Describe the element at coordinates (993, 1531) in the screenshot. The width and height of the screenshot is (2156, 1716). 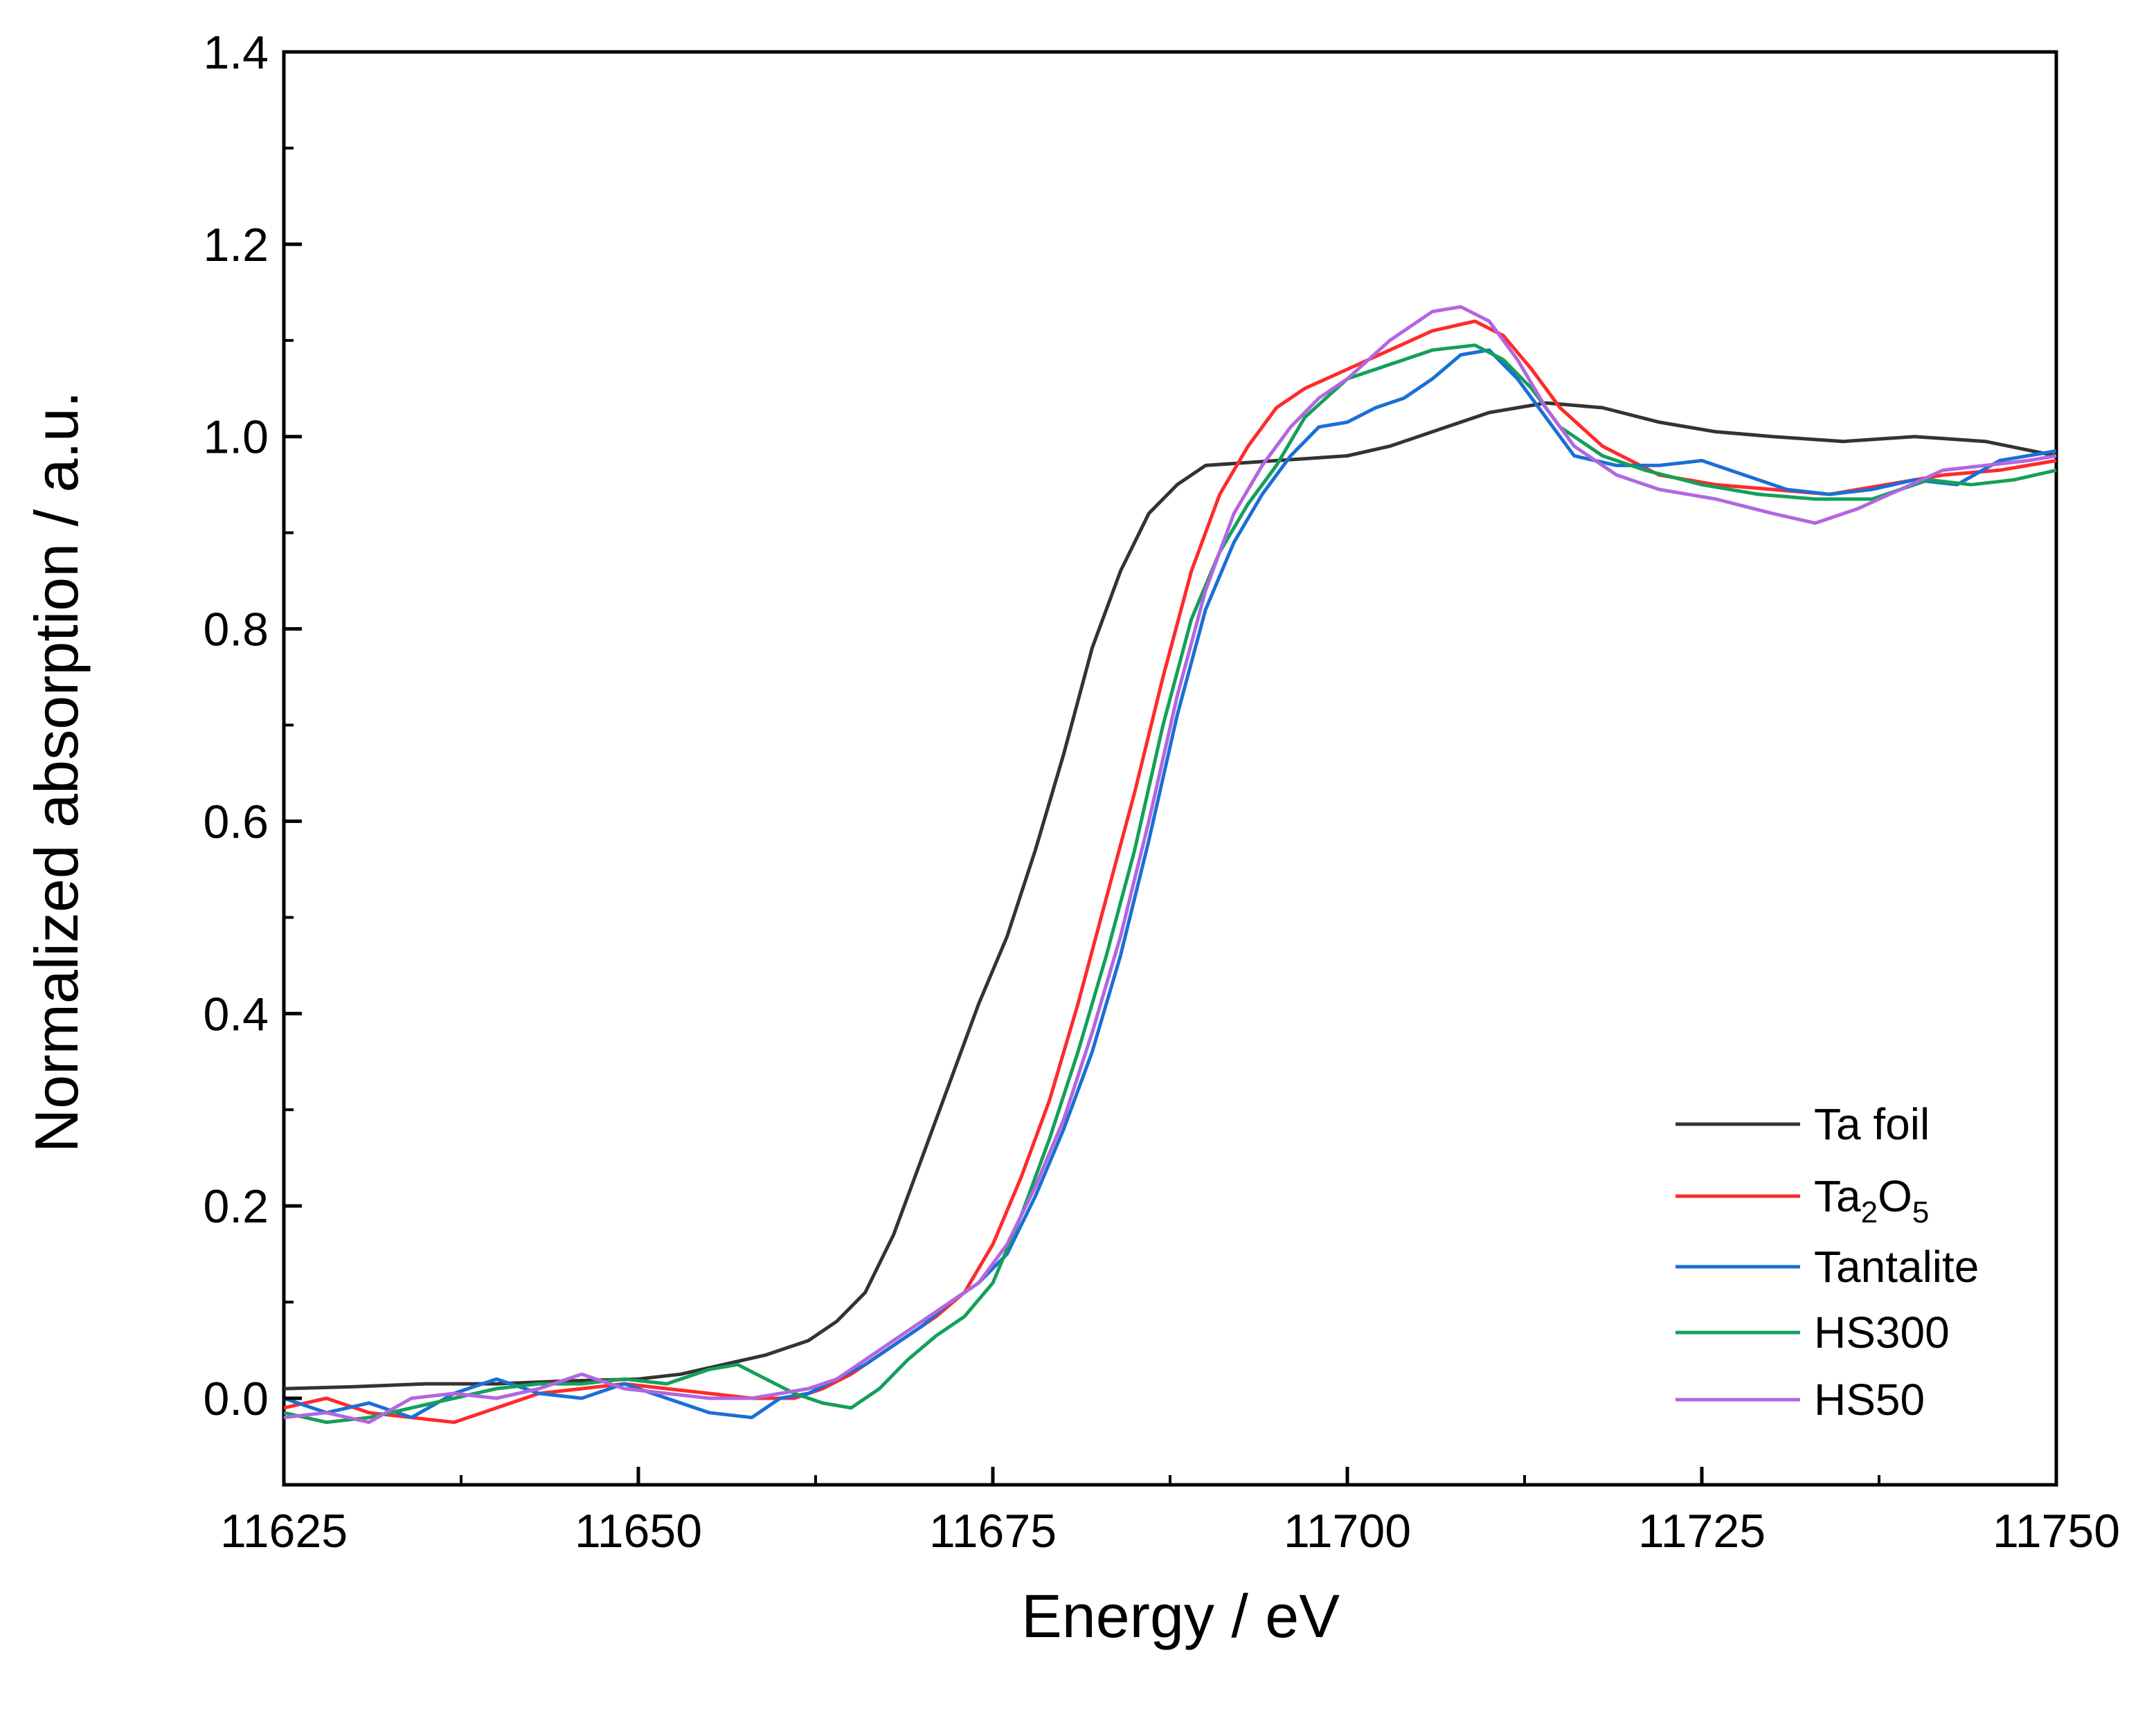
I see `x-tick-label: 11675` at that location.